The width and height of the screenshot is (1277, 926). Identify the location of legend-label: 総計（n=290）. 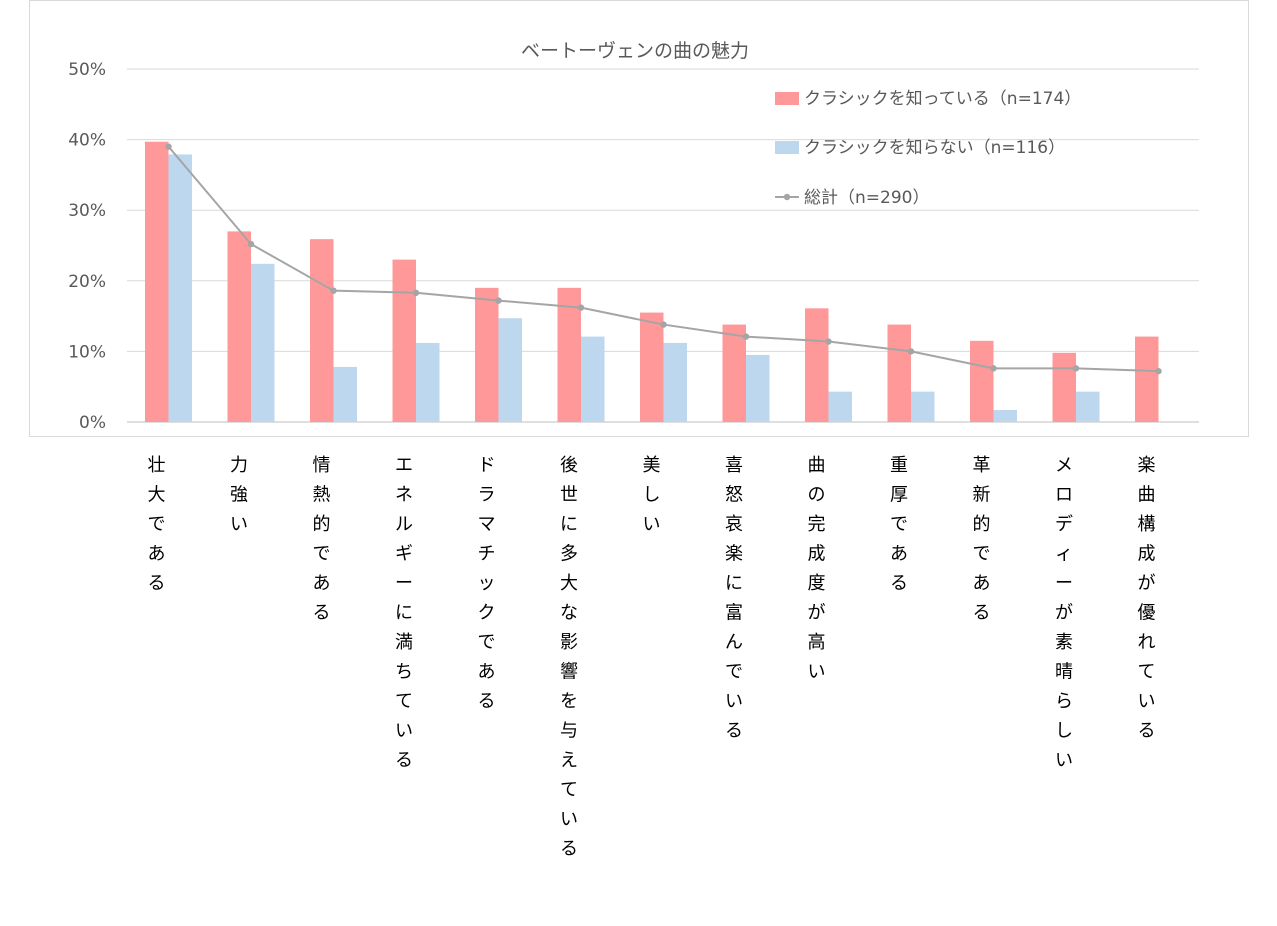
(866, 198).